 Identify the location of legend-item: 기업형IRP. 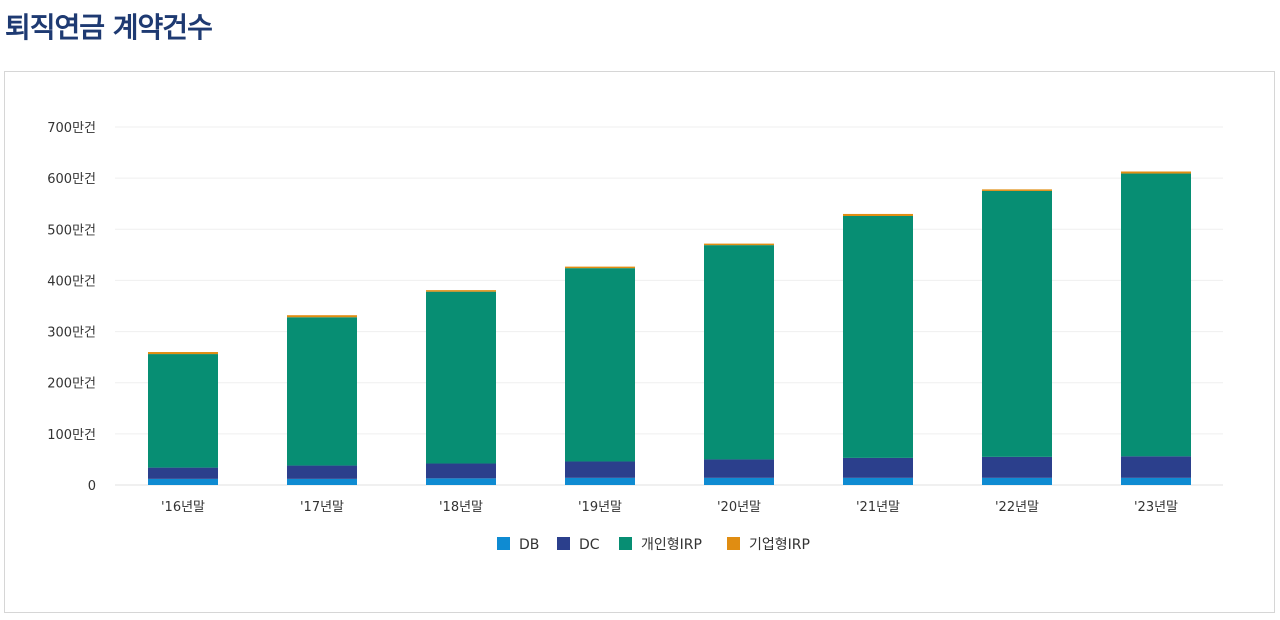
(768, 545).